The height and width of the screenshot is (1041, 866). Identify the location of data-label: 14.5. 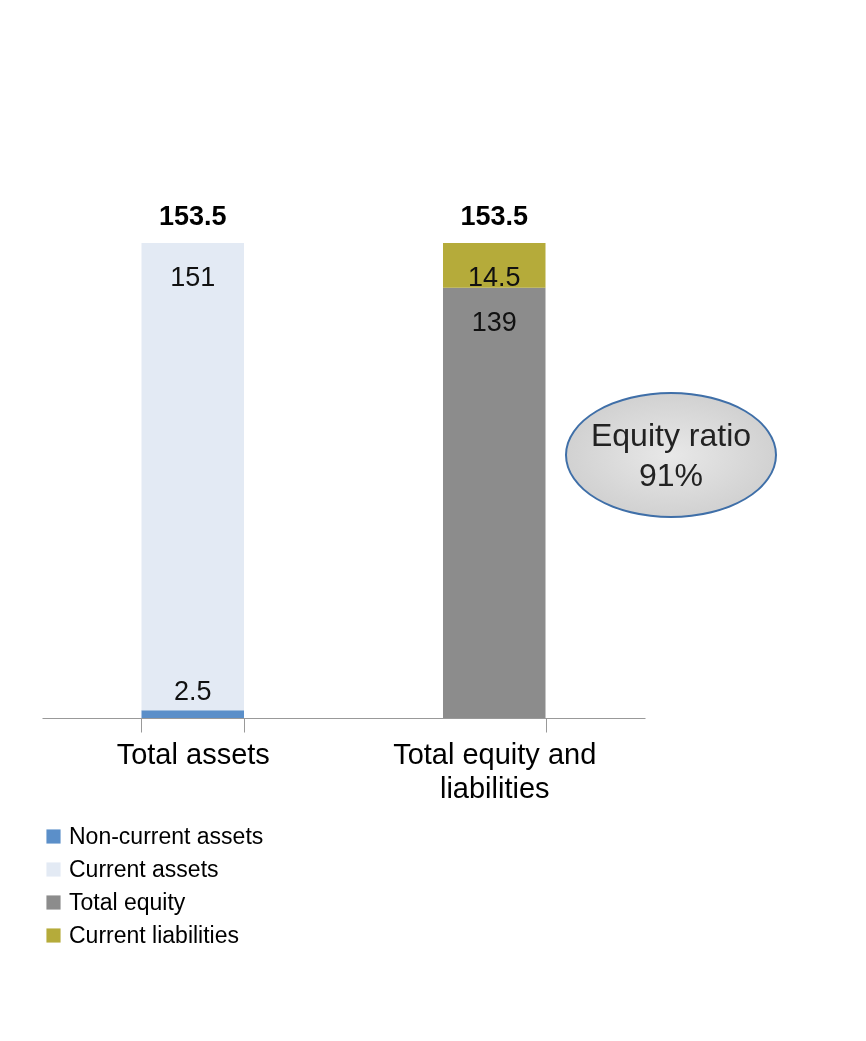
(494, 277).